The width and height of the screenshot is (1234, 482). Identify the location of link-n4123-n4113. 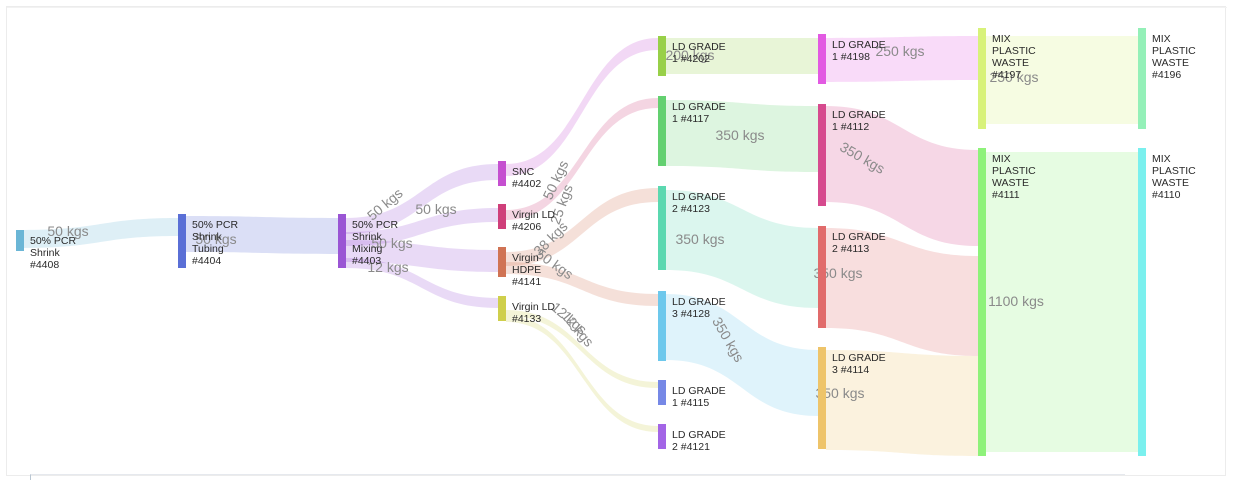
(742, 249).